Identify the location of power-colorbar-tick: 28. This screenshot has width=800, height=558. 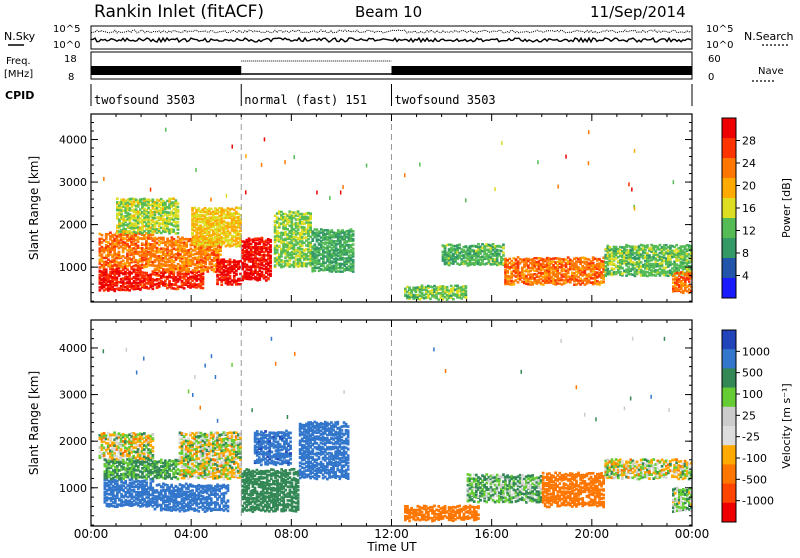
(749, 141).